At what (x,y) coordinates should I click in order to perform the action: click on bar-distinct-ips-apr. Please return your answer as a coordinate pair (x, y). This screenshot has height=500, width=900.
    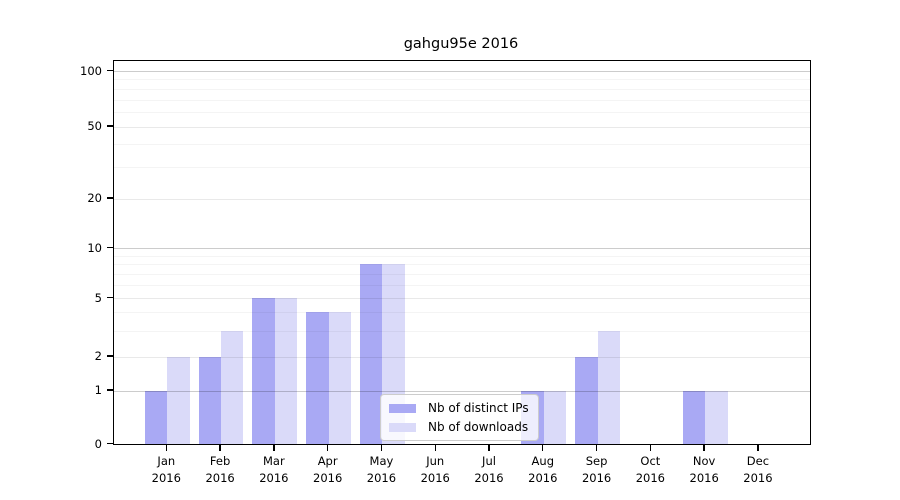
    Looking at the image, I should click on (317, 378).